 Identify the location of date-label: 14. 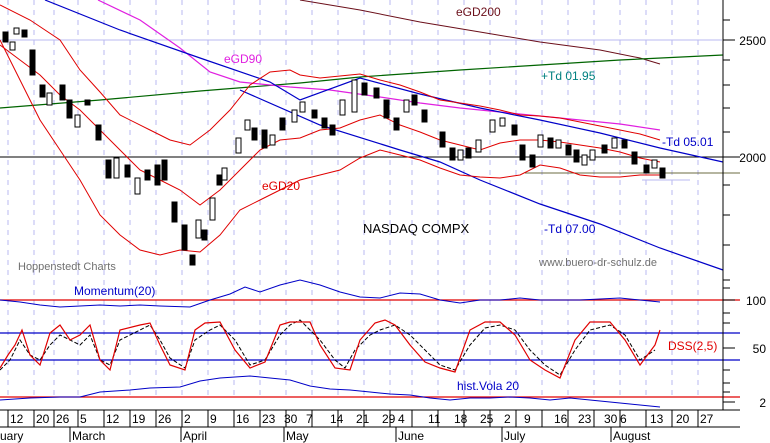
(337, 419).